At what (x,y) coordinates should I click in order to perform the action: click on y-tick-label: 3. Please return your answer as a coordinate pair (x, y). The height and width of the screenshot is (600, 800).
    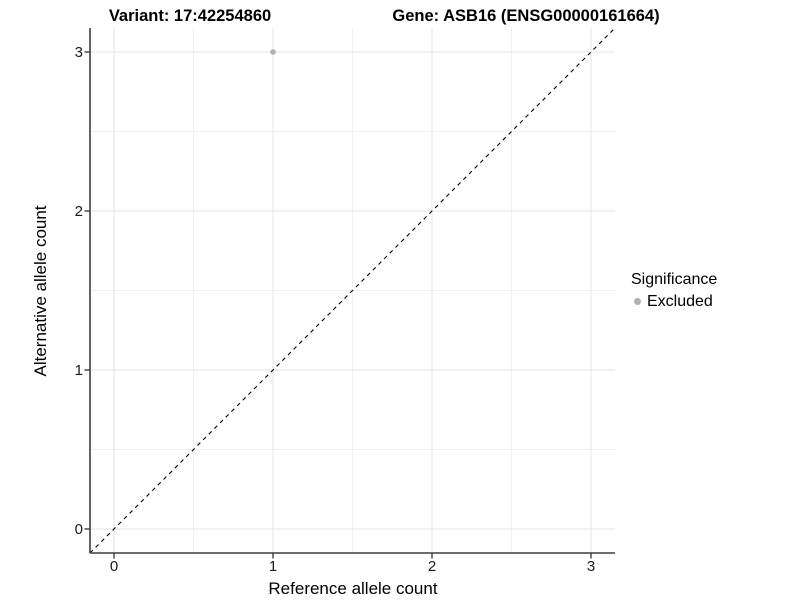
    Looking at the image, I should click on (79, 52).